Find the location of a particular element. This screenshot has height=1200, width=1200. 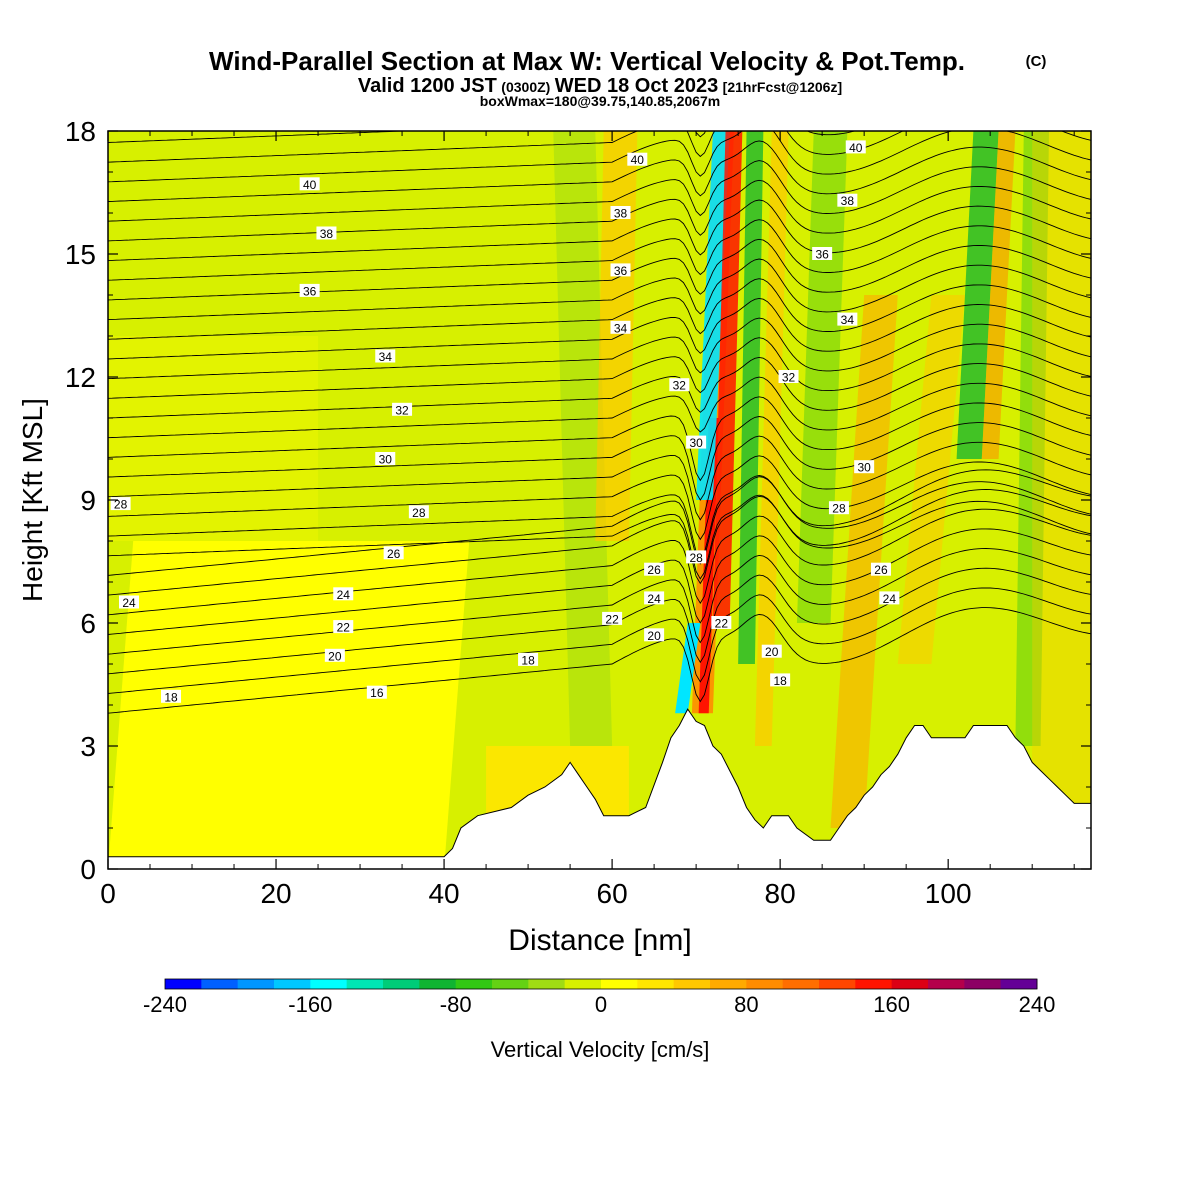

contour-label: 32 is located at coordinates (788, 377).